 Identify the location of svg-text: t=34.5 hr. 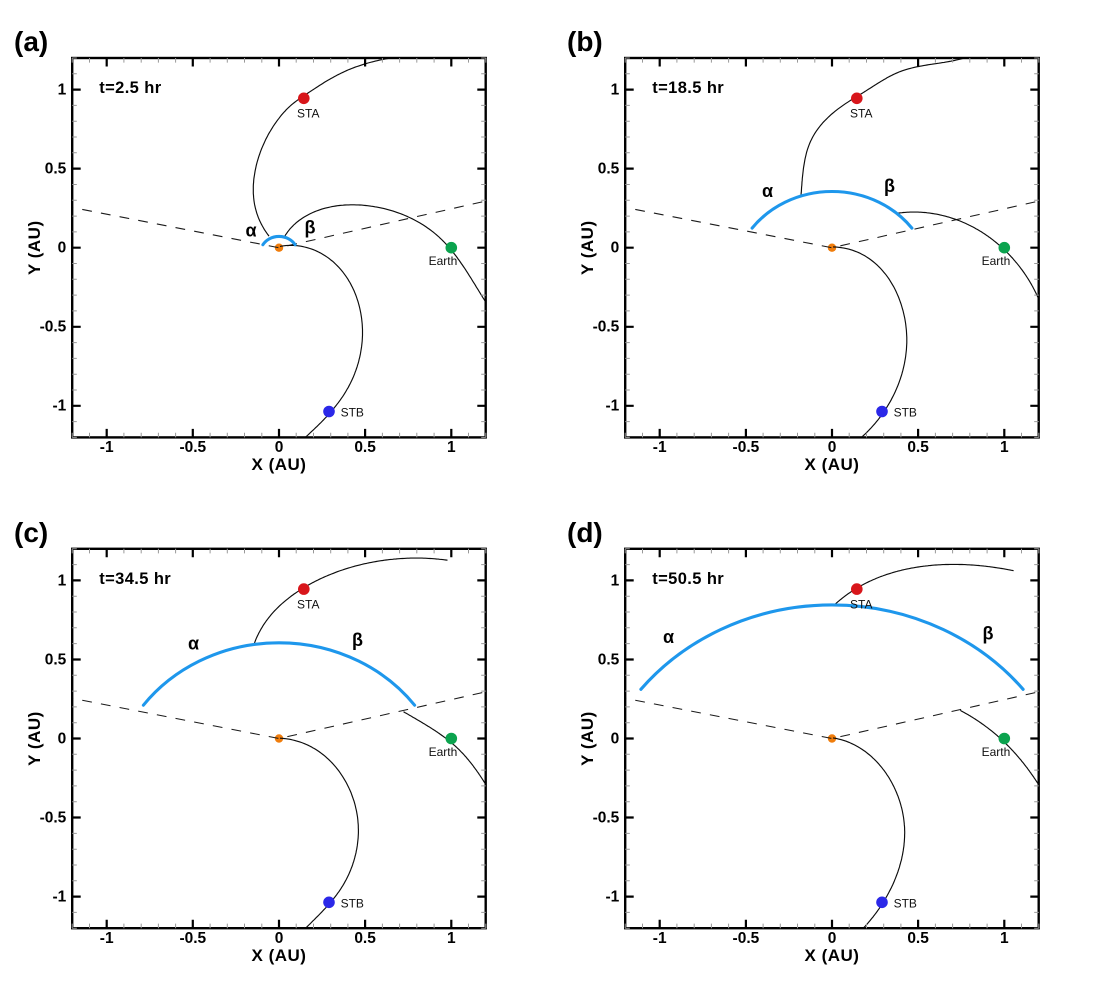
(135, 579).